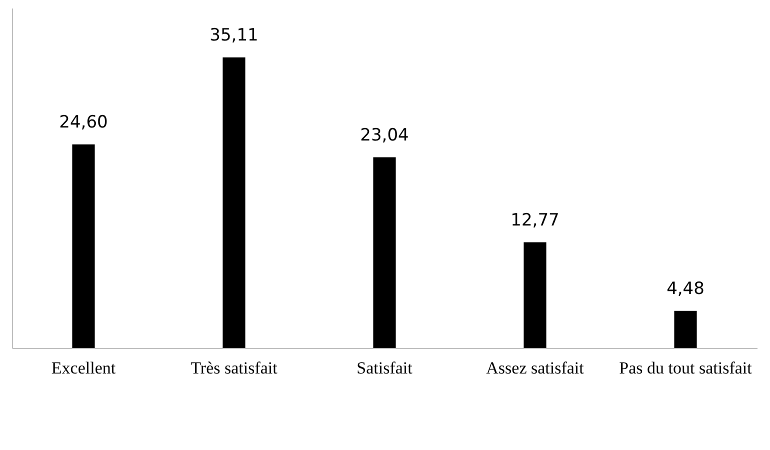 The image size is (770, 450). What do you see at coordinates (234, 368) in the screenshot?
I see `x-tick-label: Très satisfait` at bounding box center [234, 368].